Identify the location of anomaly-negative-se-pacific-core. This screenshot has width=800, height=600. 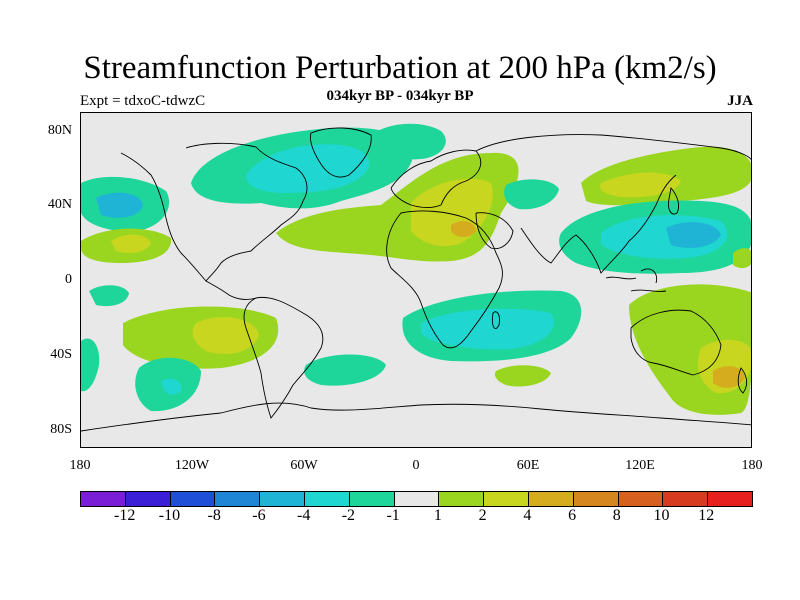
(171, 386).